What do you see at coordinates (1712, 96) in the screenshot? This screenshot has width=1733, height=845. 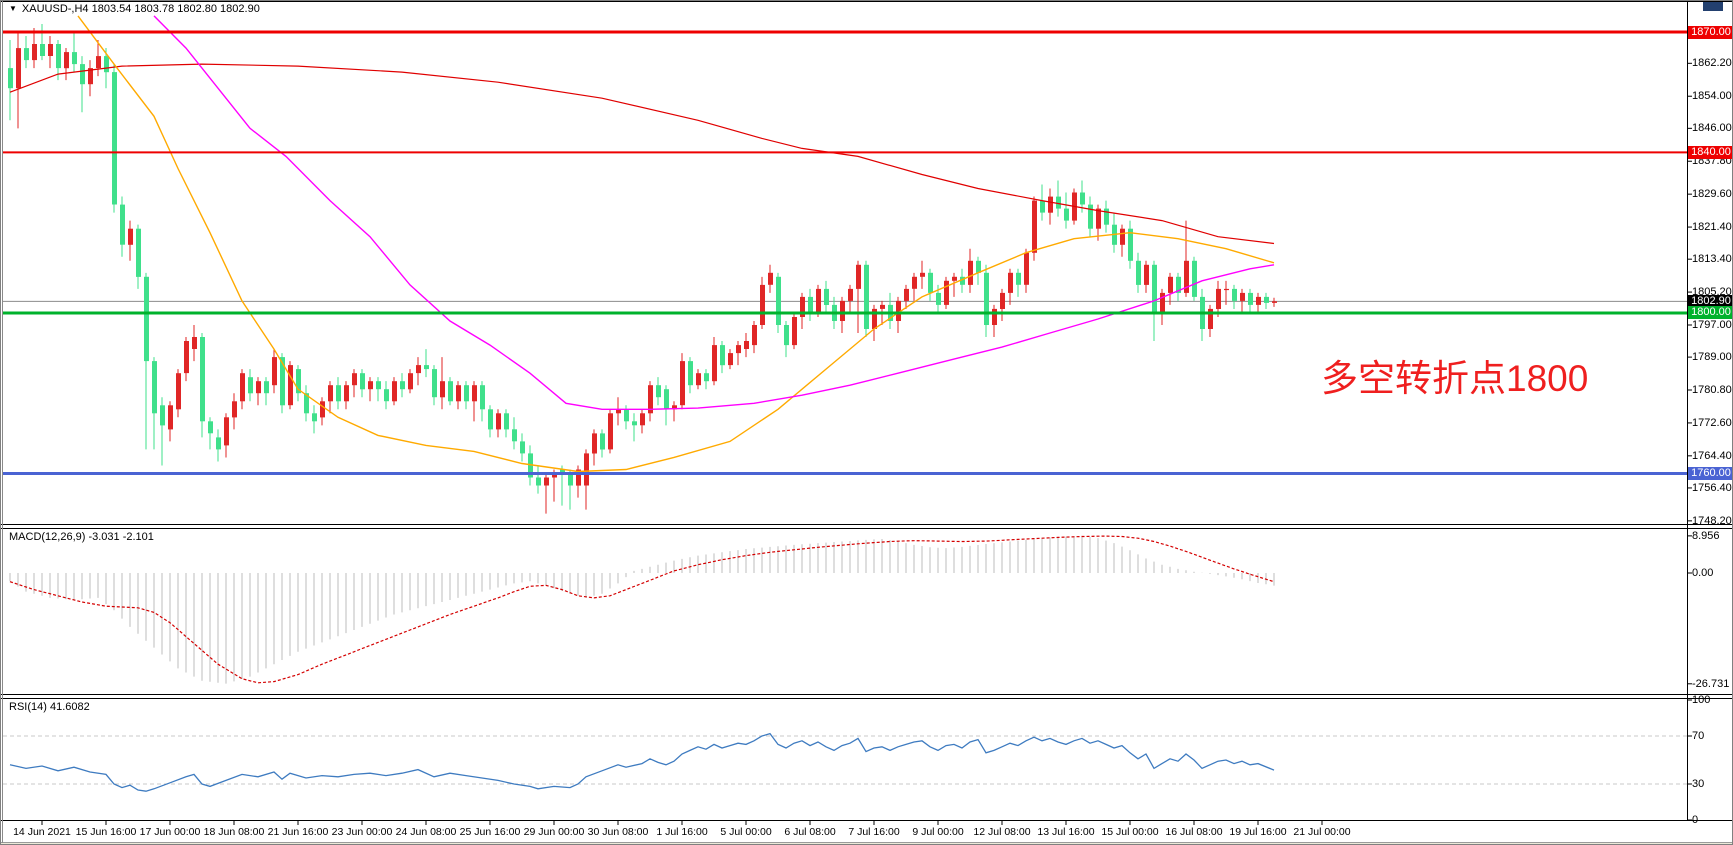 I see `price-tick-label: 1854.00` at bounding box center [1712, 96].